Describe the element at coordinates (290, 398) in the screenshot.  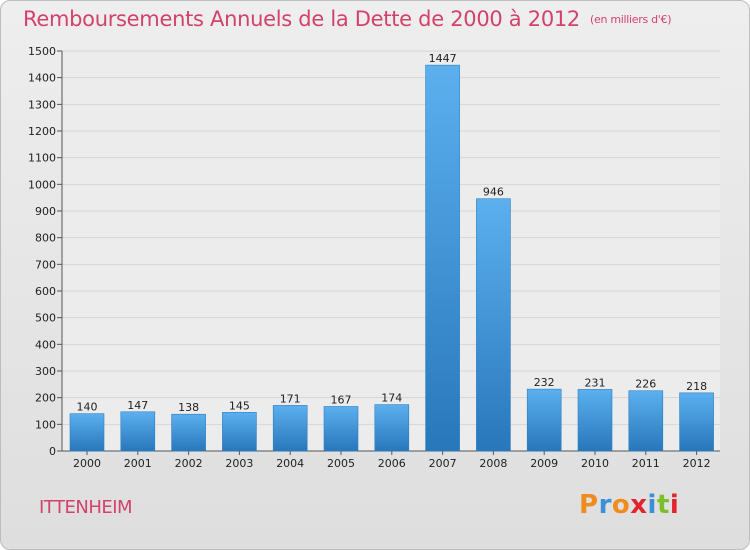
I see `bar-value-label: 171` at that location.